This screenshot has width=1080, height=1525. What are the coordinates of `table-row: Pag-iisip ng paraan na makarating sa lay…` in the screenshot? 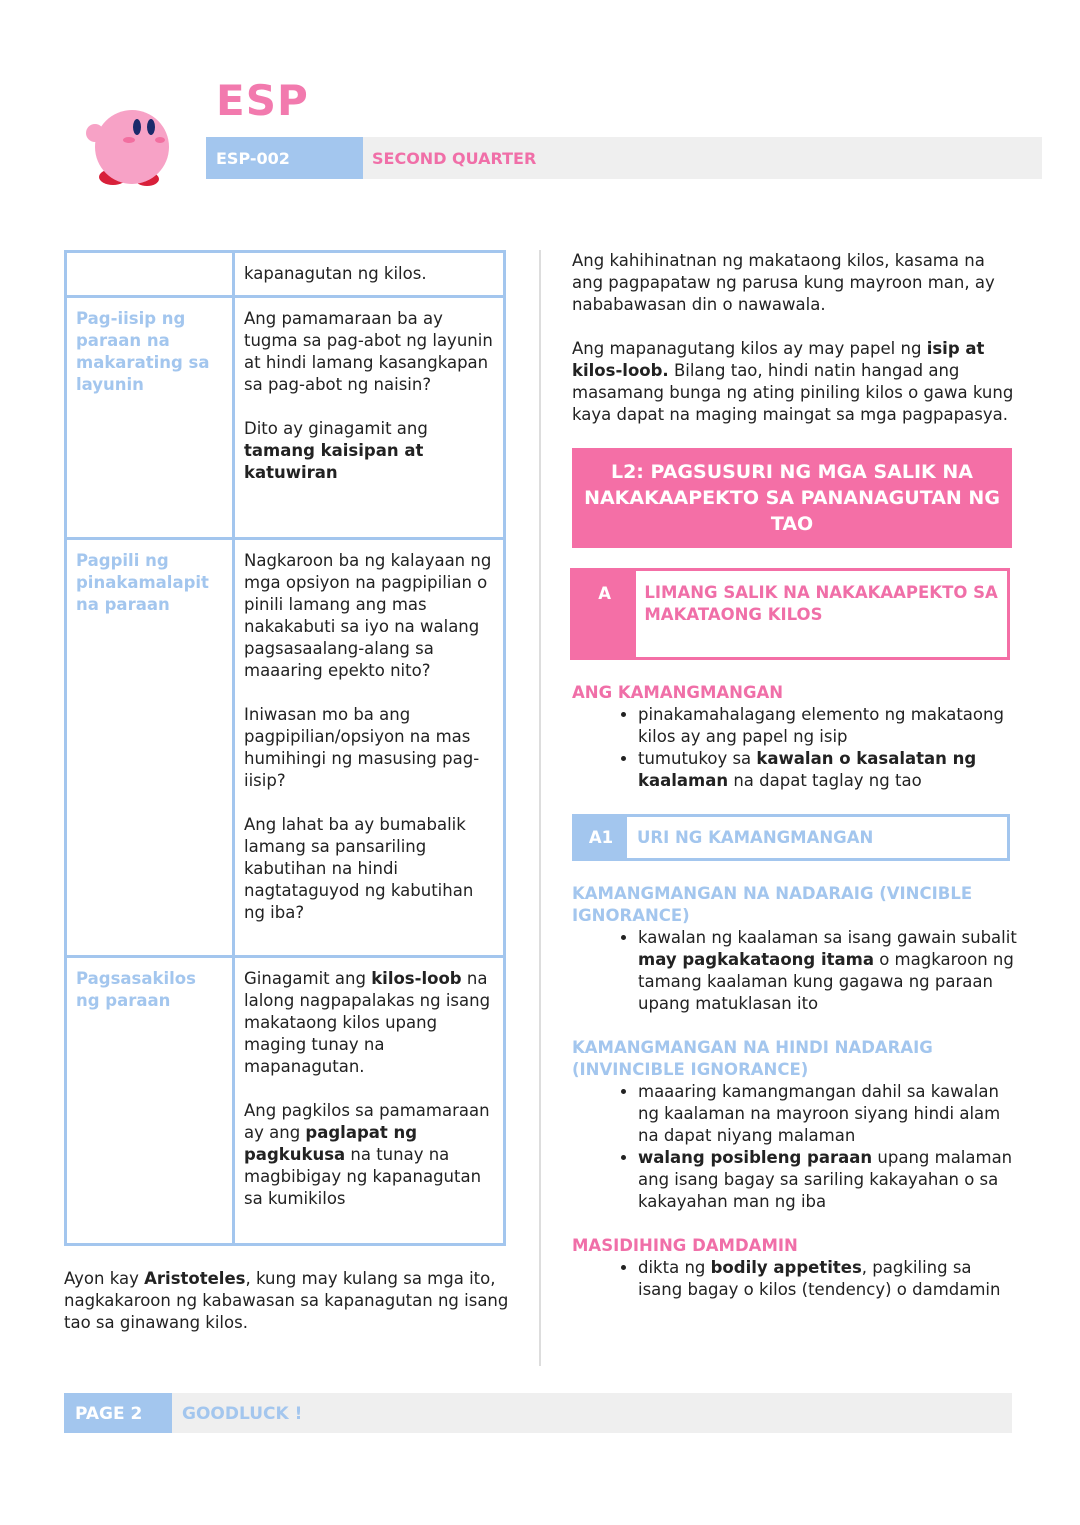 It's located at (285, 417).